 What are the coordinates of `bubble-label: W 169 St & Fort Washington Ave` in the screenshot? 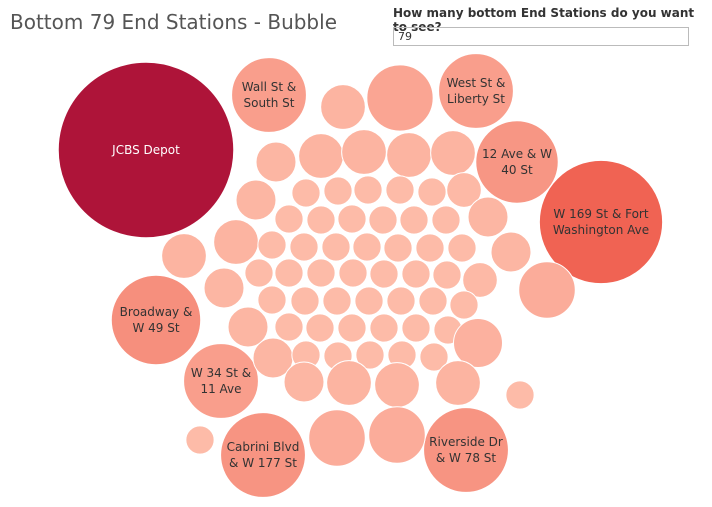 It's located at (601, 222).